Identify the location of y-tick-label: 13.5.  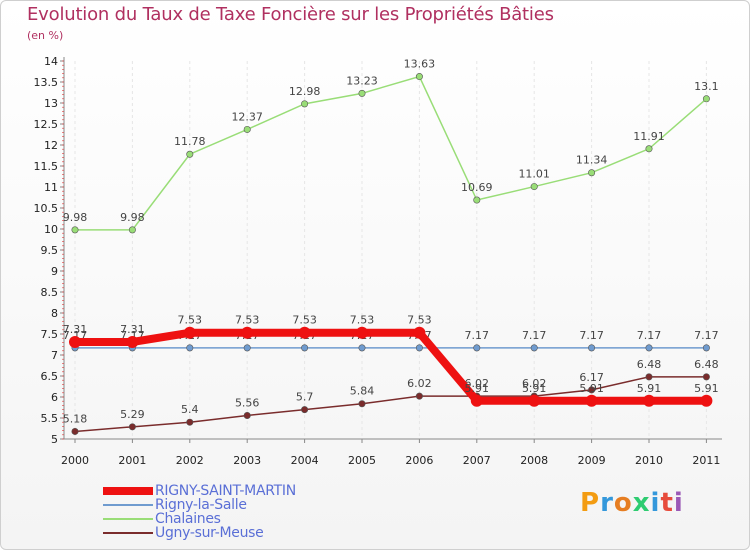
(46, 82).